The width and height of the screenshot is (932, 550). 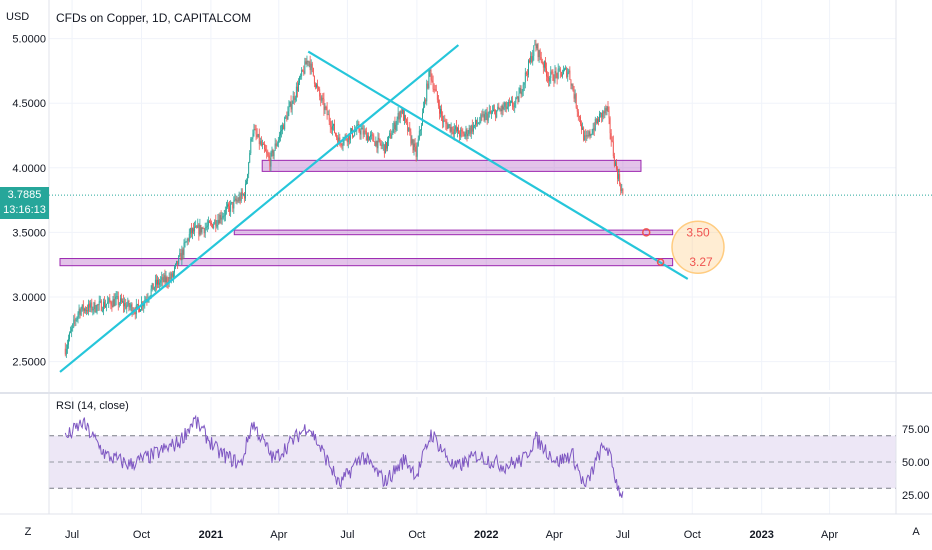 What do you see at coordinates (29, 298) in the screenshot?
I see `y-tick-label: 3.0000` at bounding box center [29, 298].